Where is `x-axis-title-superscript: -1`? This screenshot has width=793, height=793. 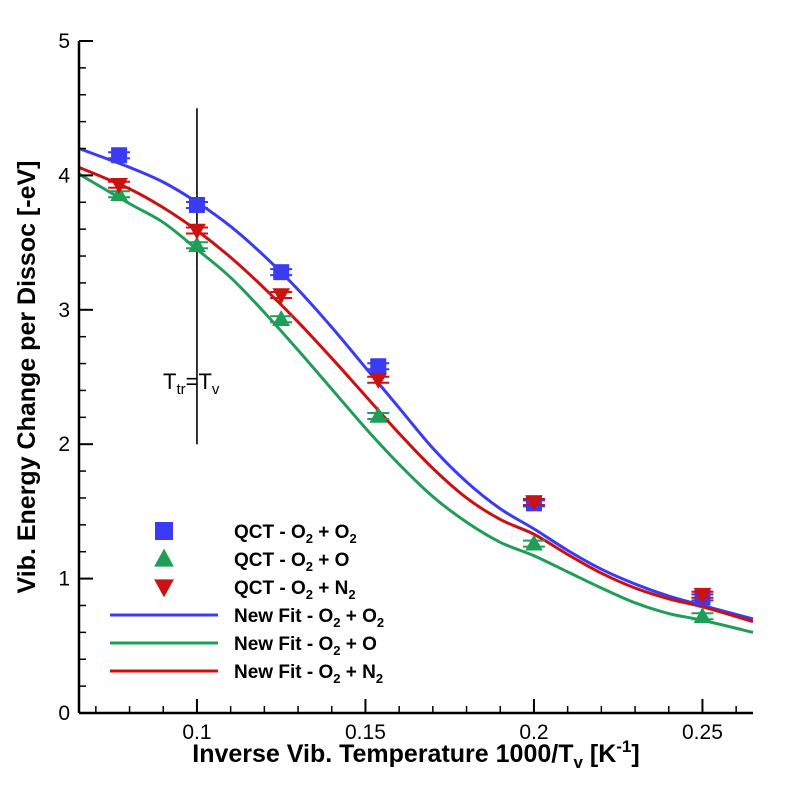 x-axis-title-superscript: -1 is located at coordinates (623, 746).